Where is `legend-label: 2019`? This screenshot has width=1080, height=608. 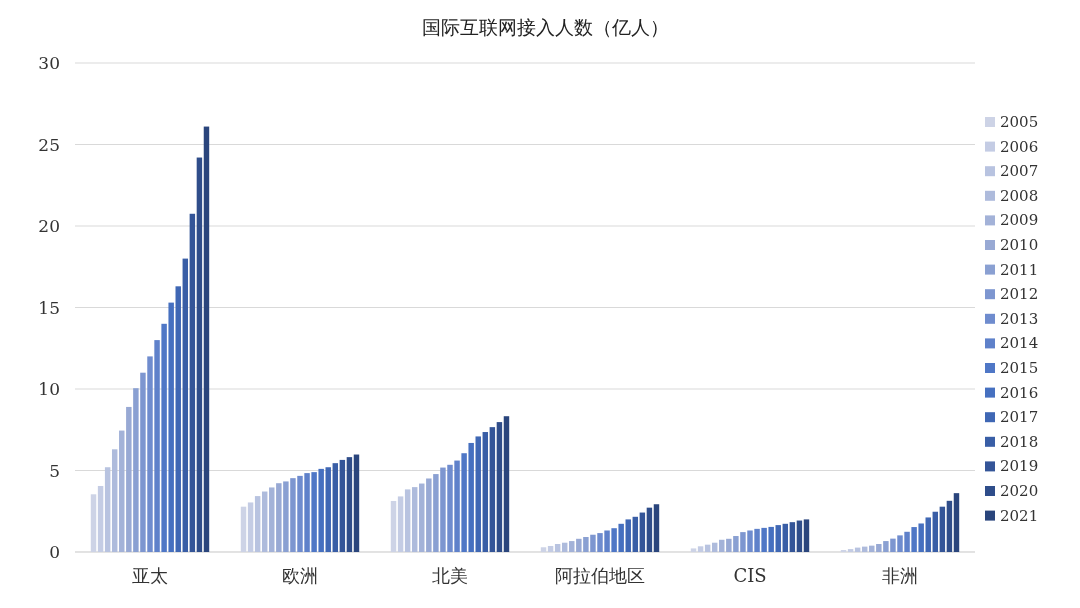
legend-label: 2019 is located at coordinates (1019, 466).